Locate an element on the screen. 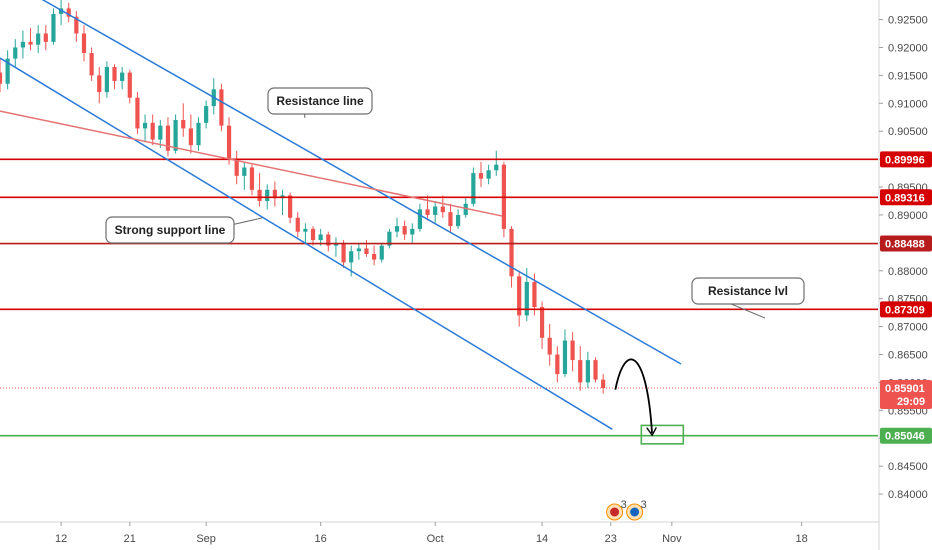 The width and height of the screenshot is (932, 550). price-tick-label: 0.87000 is located at coordinates (908, 328).